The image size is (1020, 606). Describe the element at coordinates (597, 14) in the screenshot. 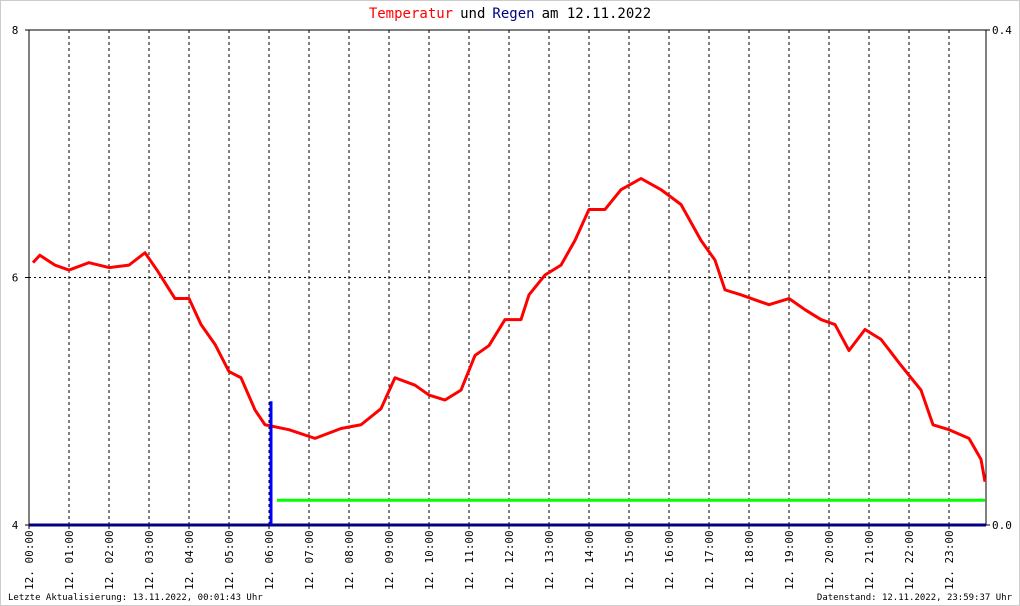

I see `title-part: am 12.11.2022` at that location.